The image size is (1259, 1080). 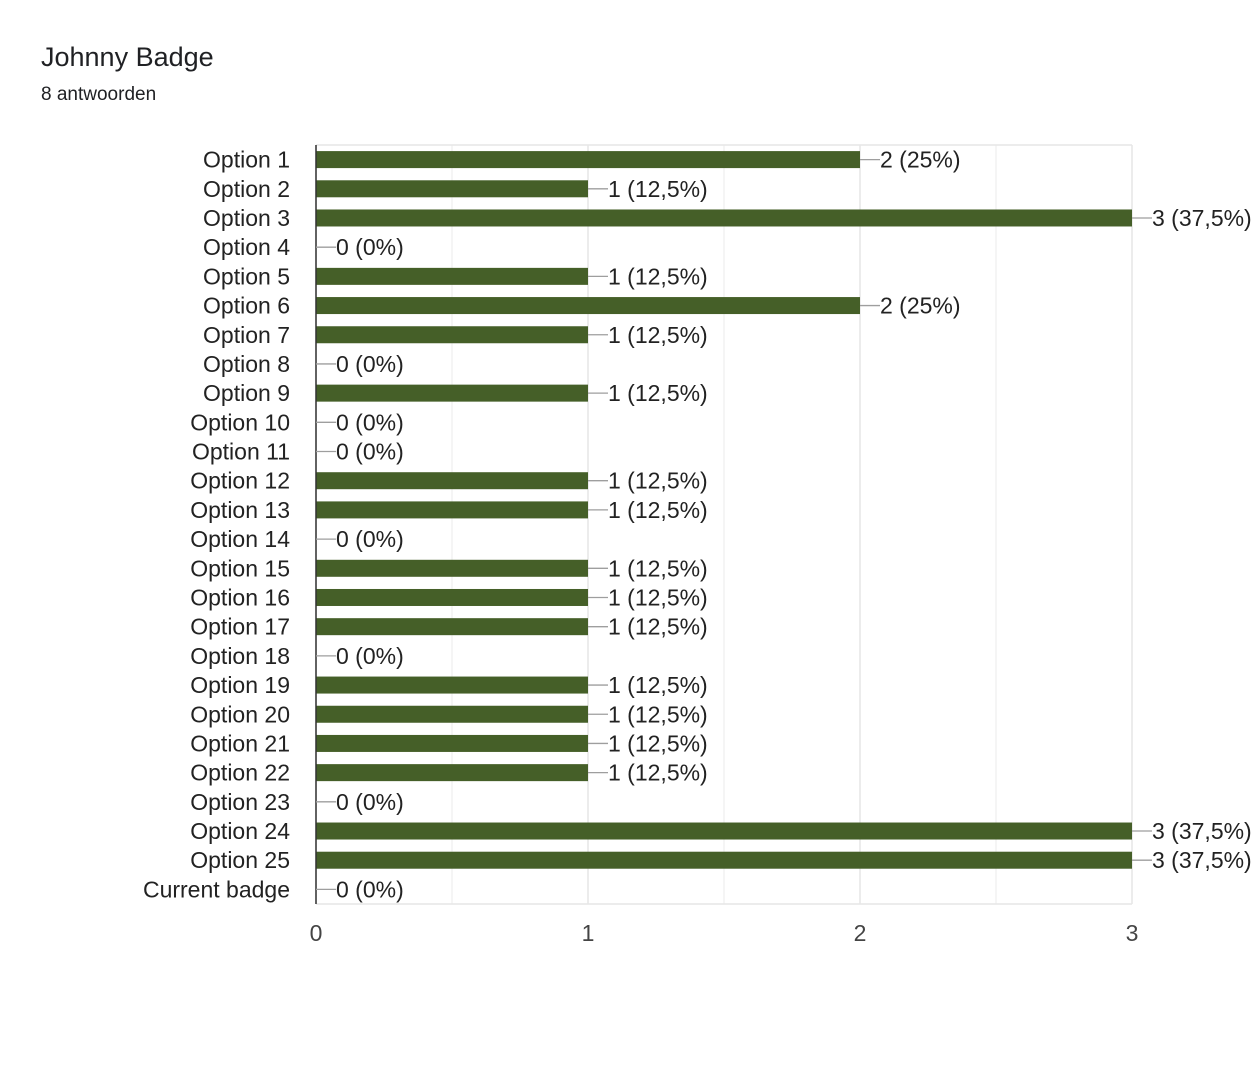 I want to click on category-label: Option 3, so click(x=246, y=218).